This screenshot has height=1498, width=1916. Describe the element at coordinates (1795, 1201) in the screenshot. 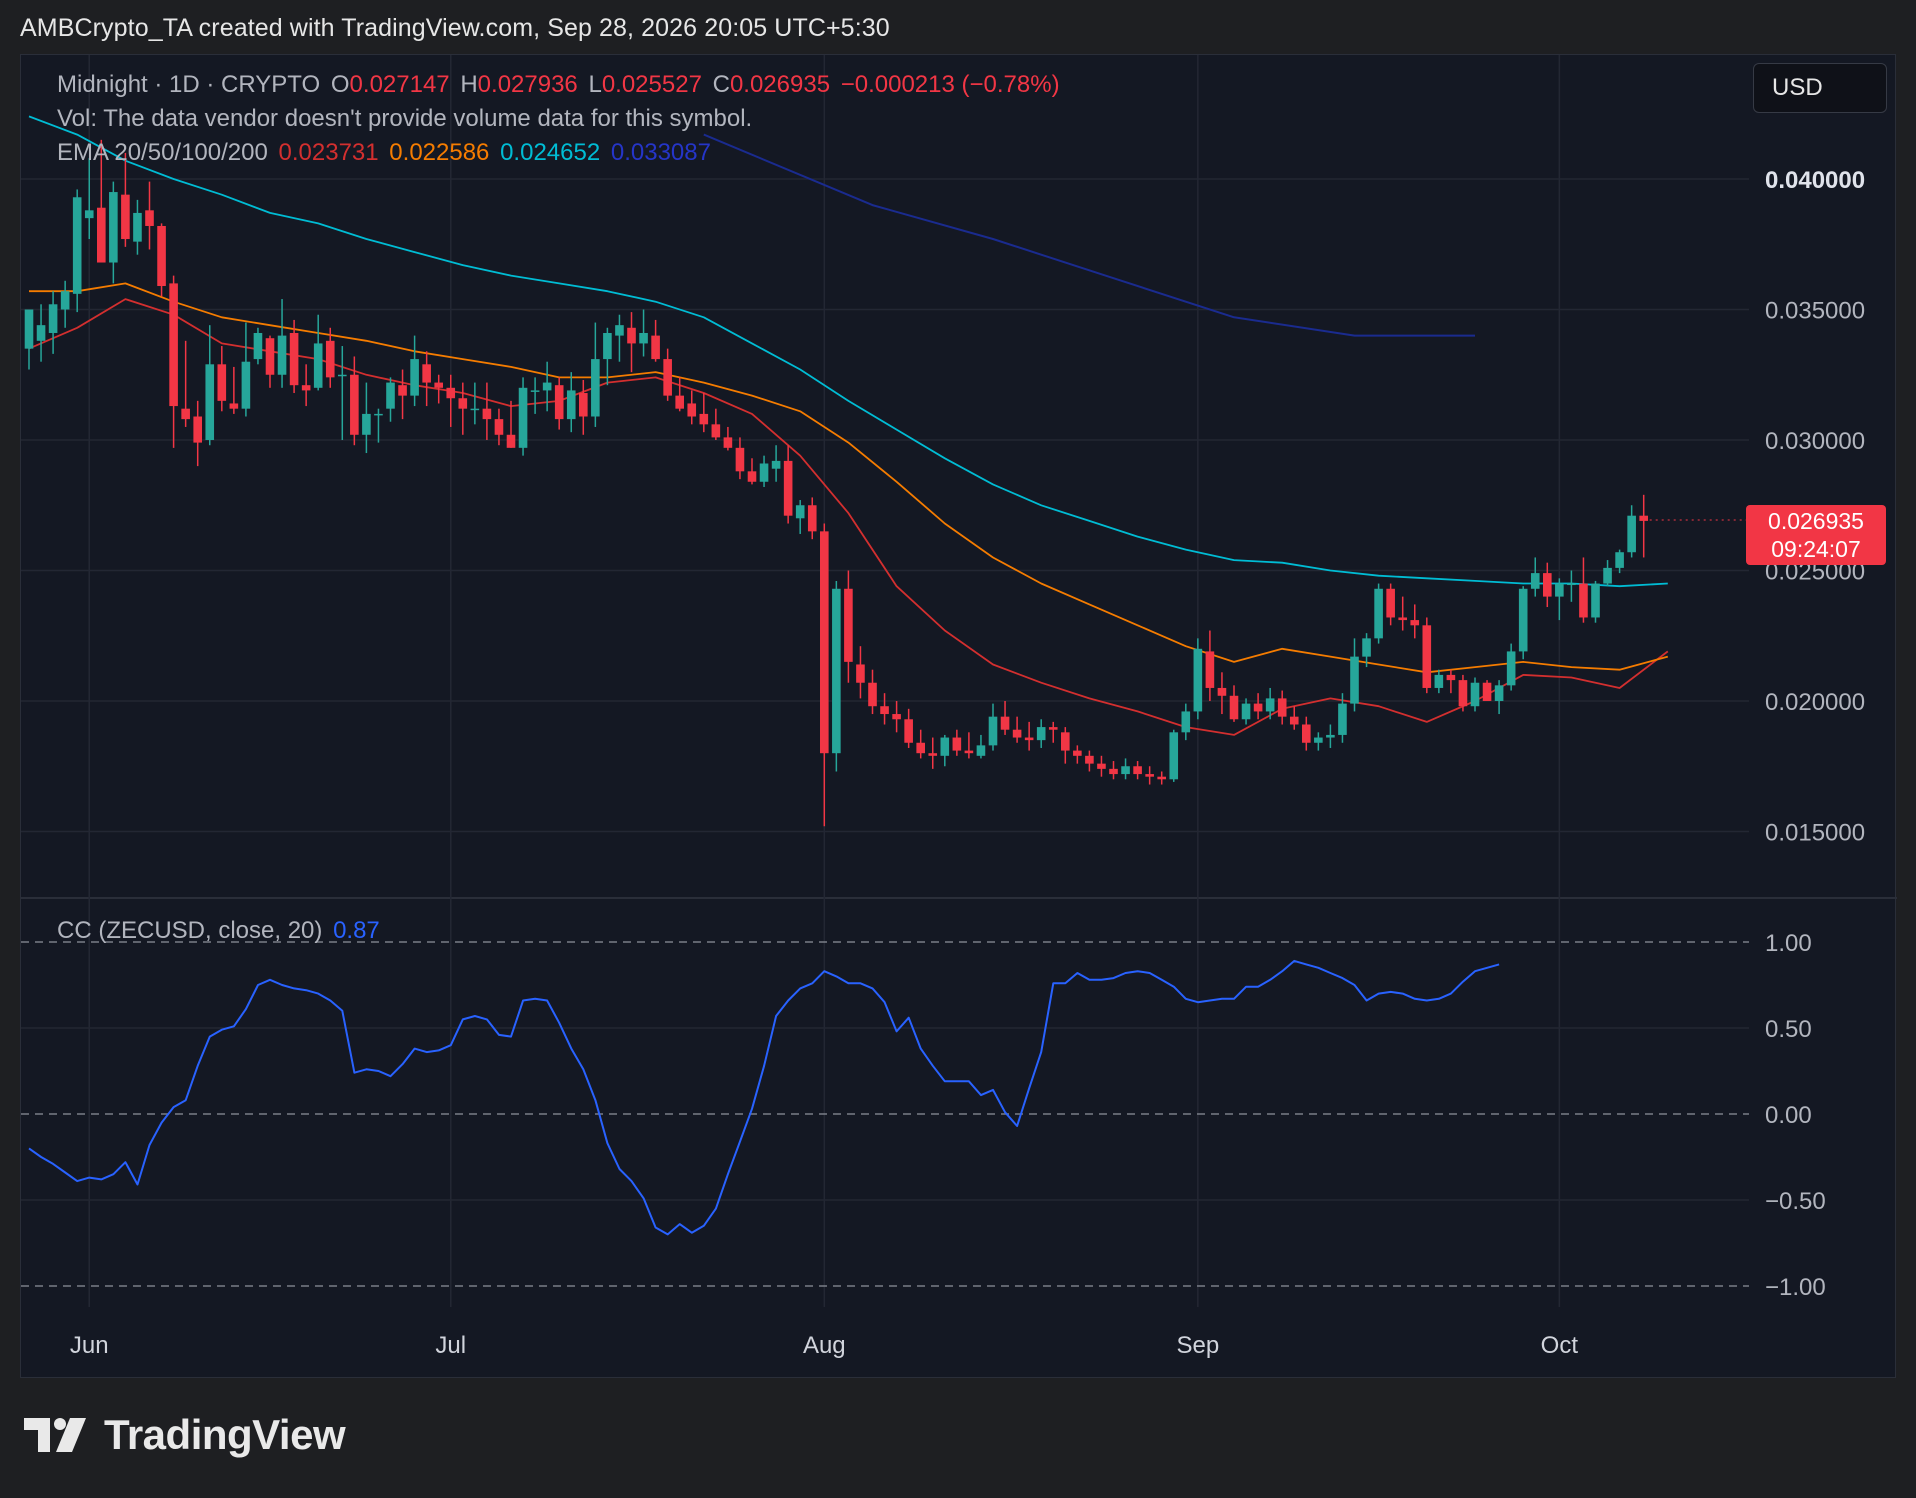

I see `cc-tick-label: −0.50` at that location.